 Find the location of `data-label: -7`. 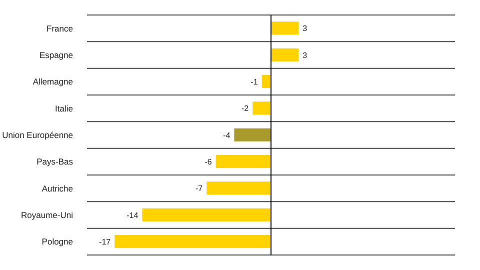

data-label: -7 is located at coordinates (199, 189).